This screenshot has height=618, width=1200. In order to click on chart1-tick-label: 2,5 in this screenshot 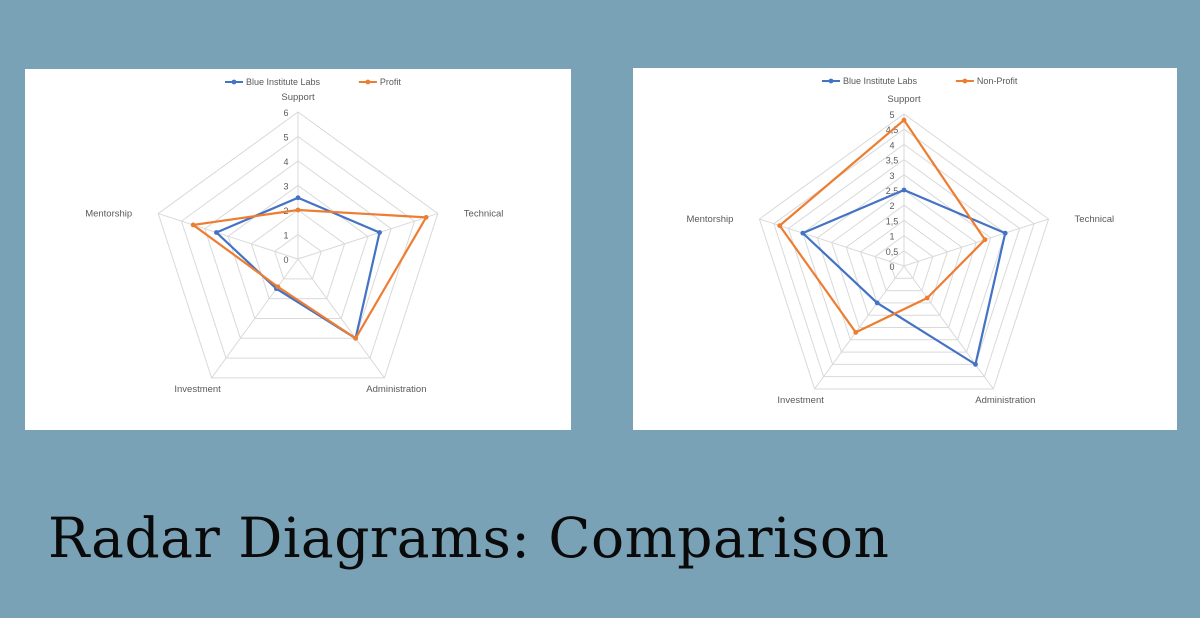, I will do `click(892, 191)`.